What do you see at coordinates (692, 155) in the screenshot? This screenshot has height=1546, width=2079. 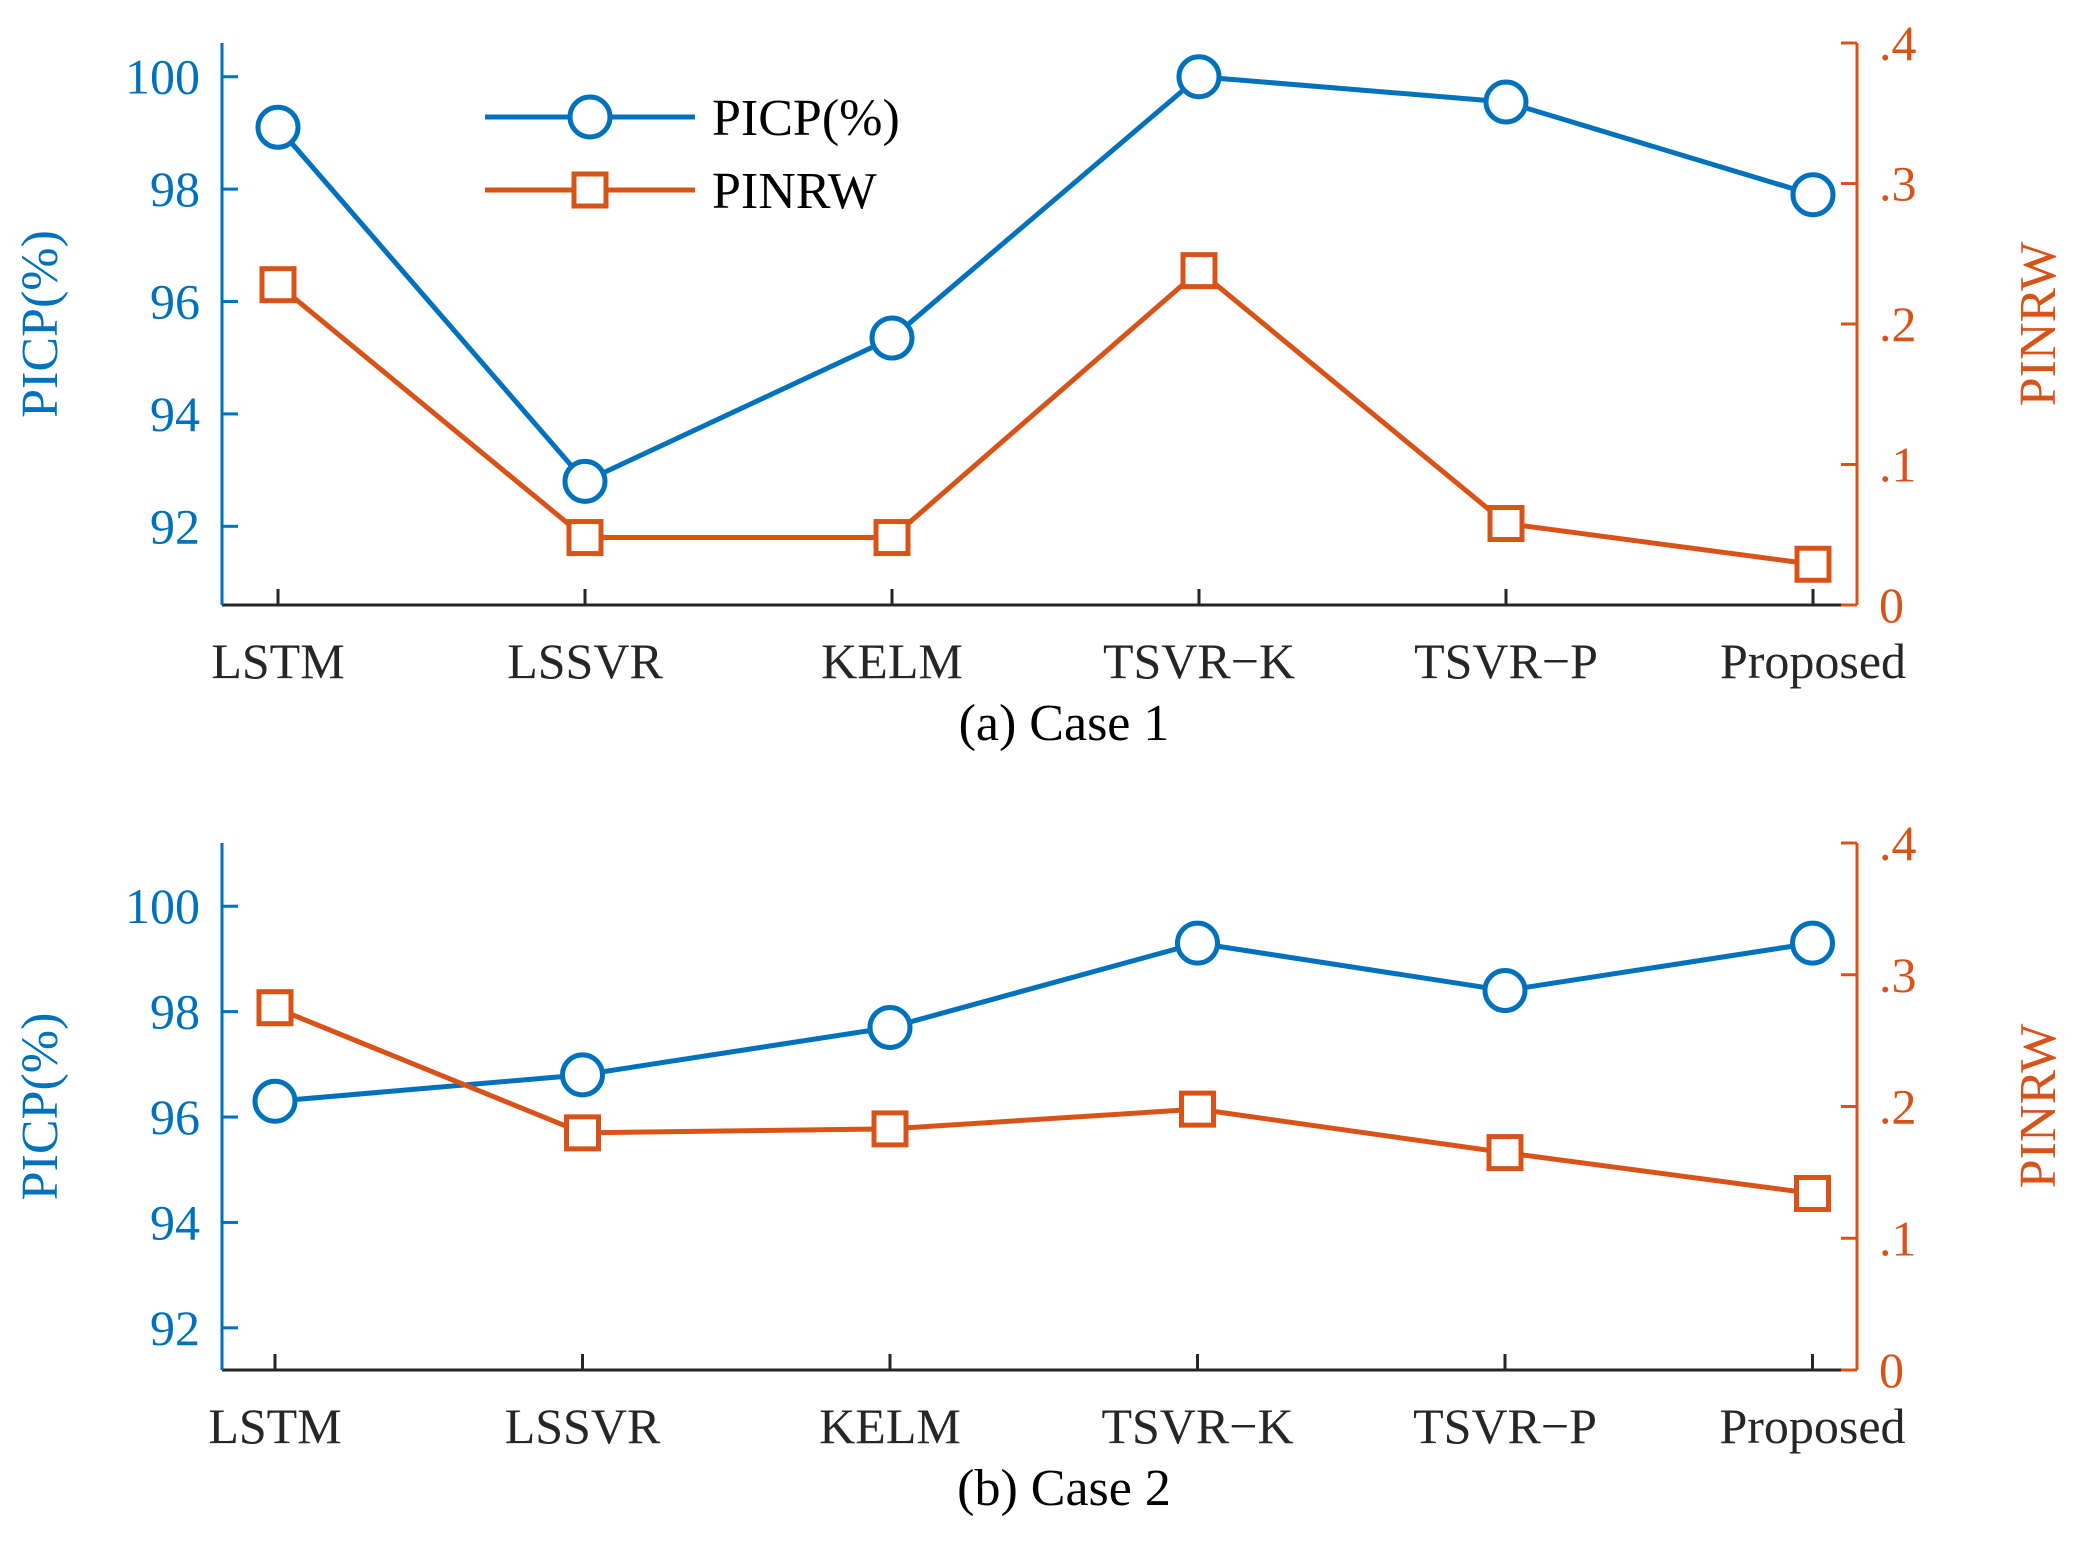 I see `legend: PICP(%) PINRW` at bounding box center [692, 155].